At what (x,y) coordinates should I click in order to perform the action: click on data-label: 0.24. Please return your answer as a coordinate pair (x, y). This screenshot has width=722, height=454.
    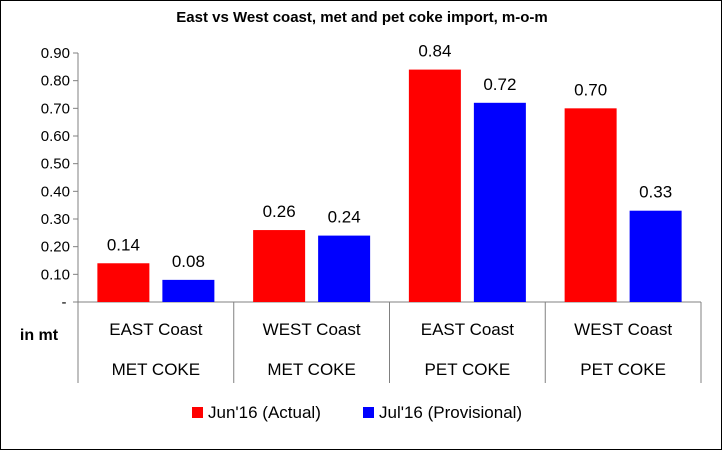
    Looking at the image, I should click on (344, 217).